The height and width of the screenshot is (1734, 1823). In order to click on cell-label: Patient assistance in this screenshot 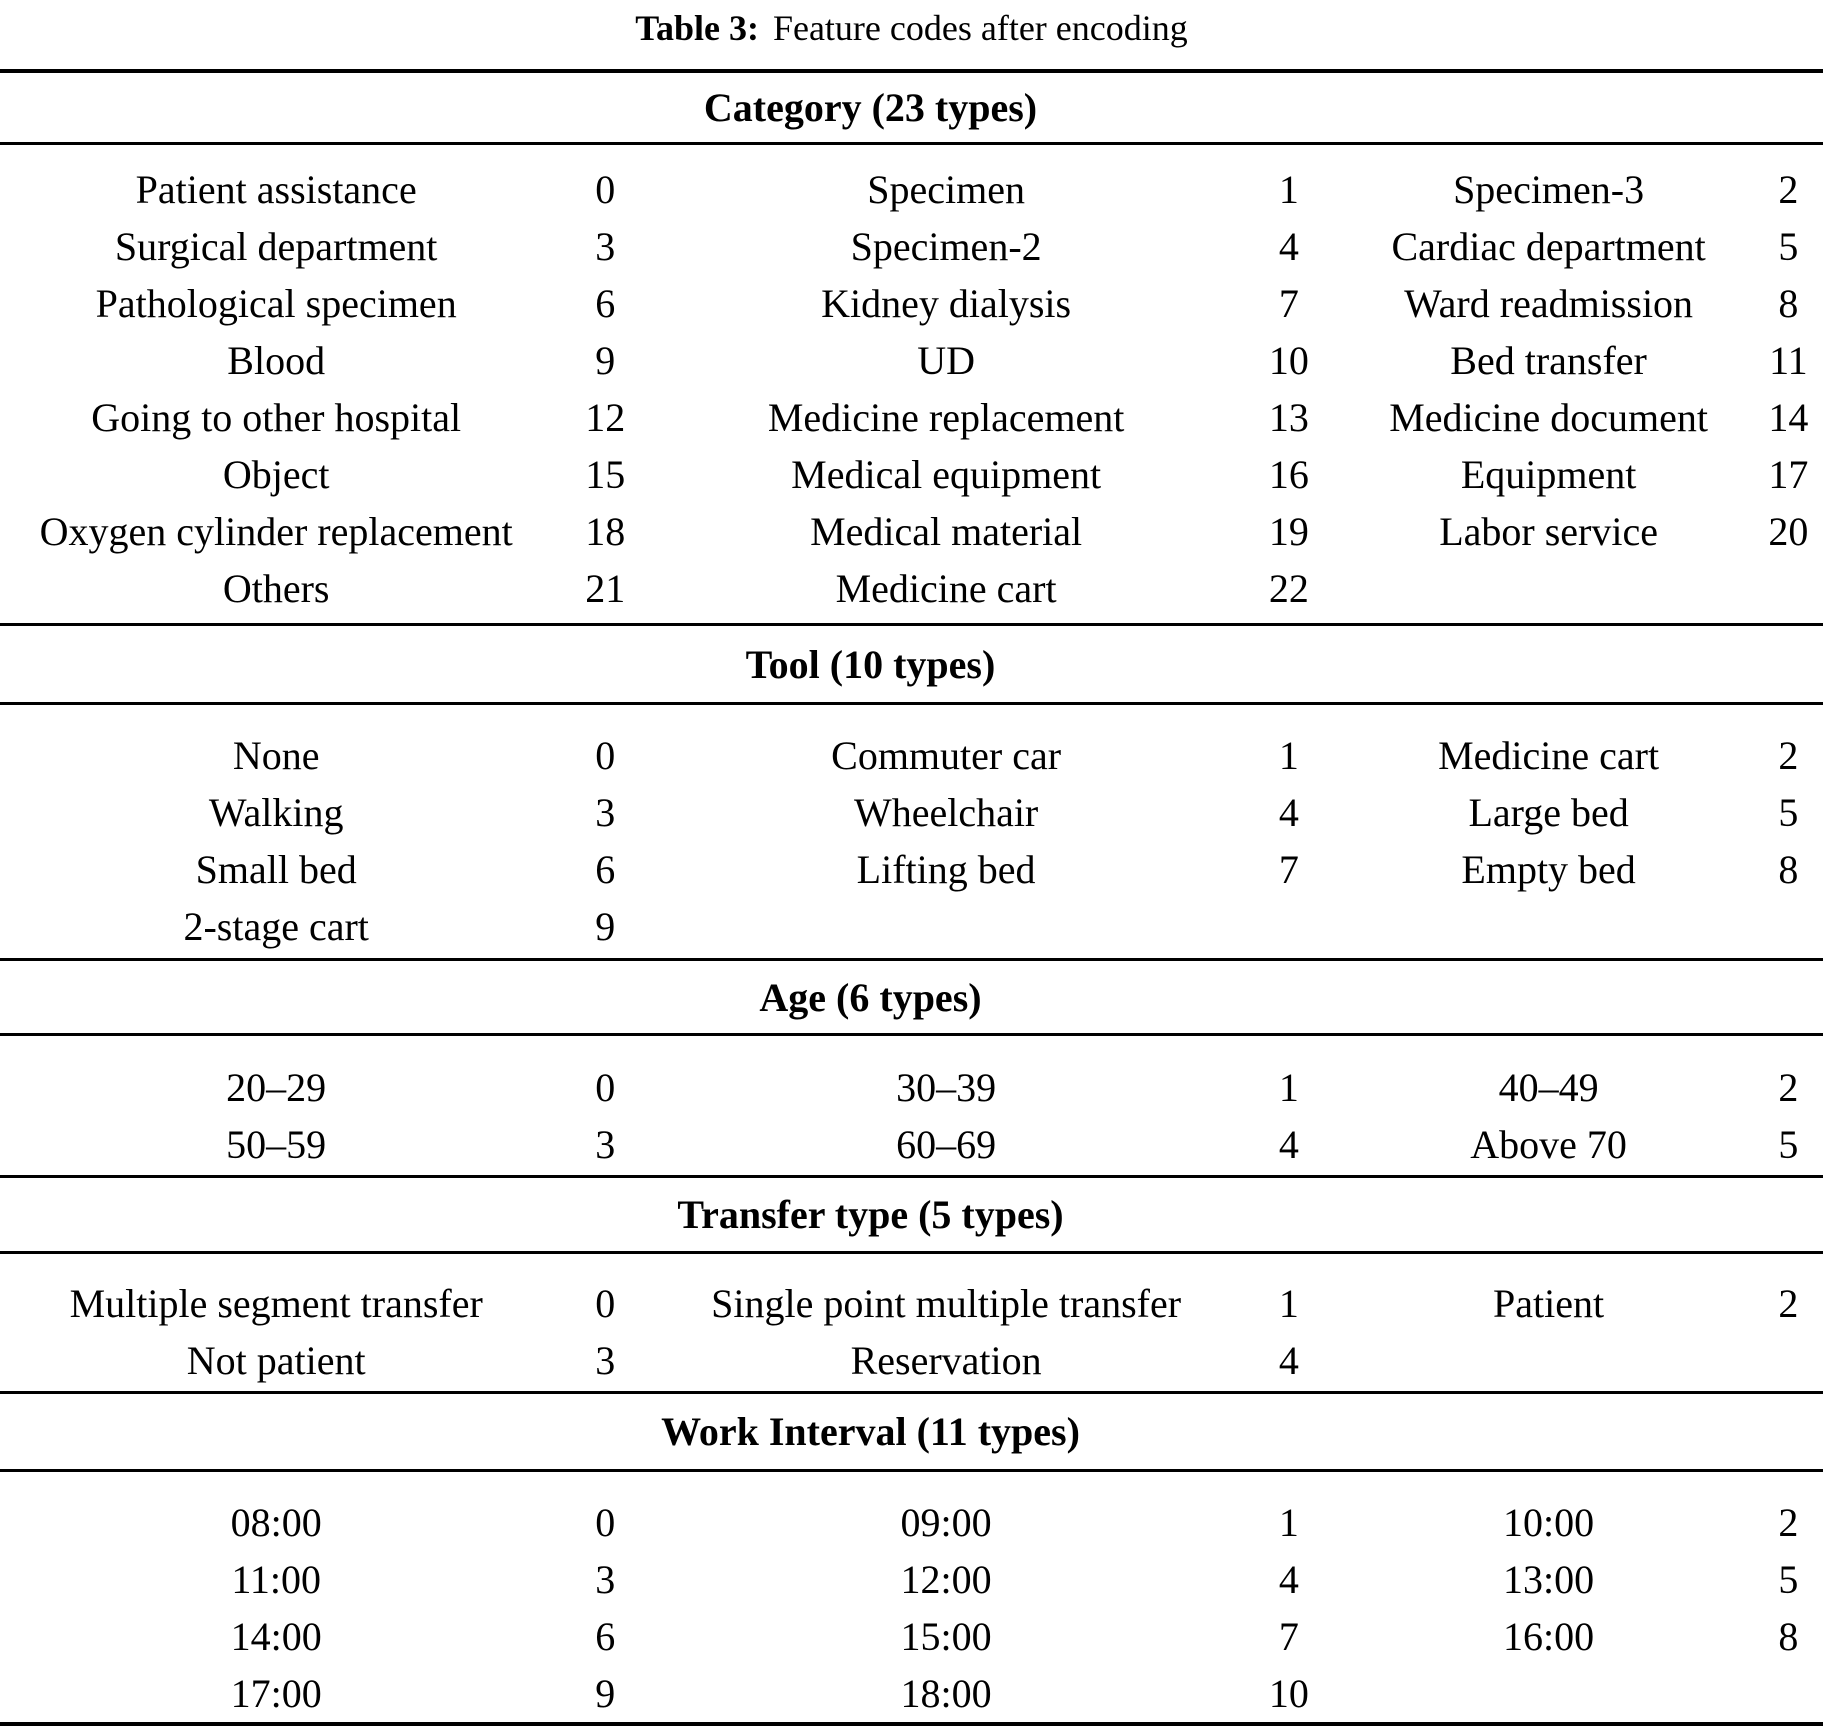, I will do `click(276, 189)`.